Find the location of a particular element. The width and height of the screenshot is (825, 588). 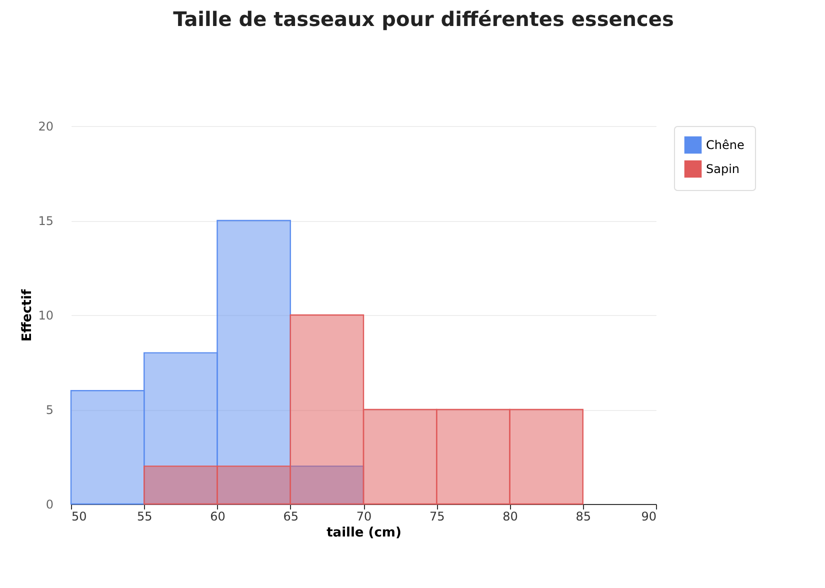

y-axis-title: Effectif is located at coordinates (28, 315).